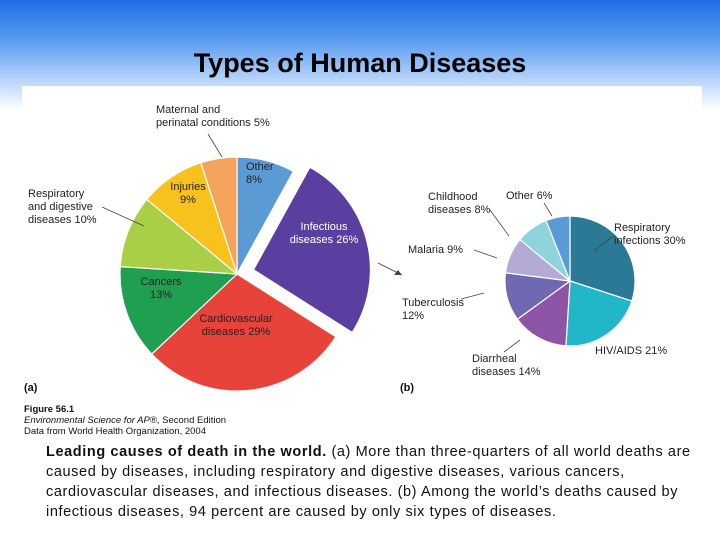 Image resolution: width=720 pixels, height=540 pixels. Describe the element at coordinates (161, 295) in the screenshot. I see `pie-a-label-line: 13%` at that location.